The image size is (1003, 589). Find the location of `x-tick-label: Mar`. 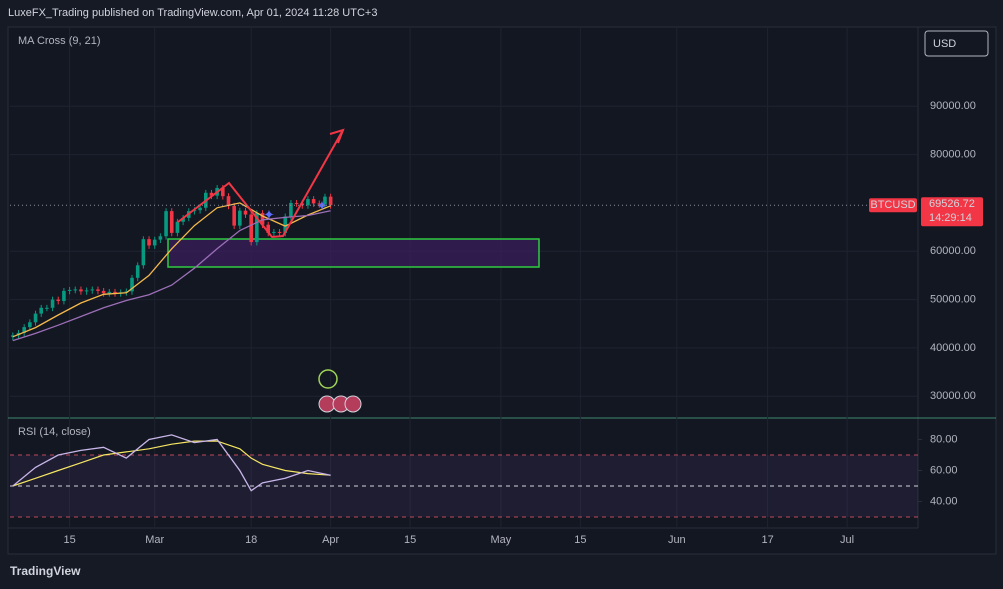

x-tick-label: Mar is located at coordinates (154, 540).